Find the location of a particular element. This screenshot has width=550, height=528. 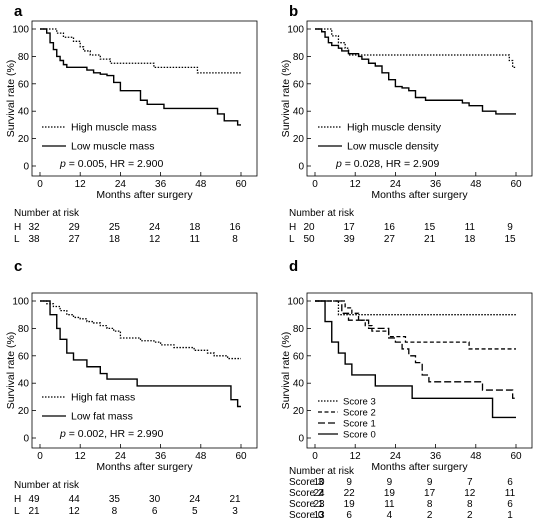

legend-label: Score 0 is located at coordinates (359, 435).